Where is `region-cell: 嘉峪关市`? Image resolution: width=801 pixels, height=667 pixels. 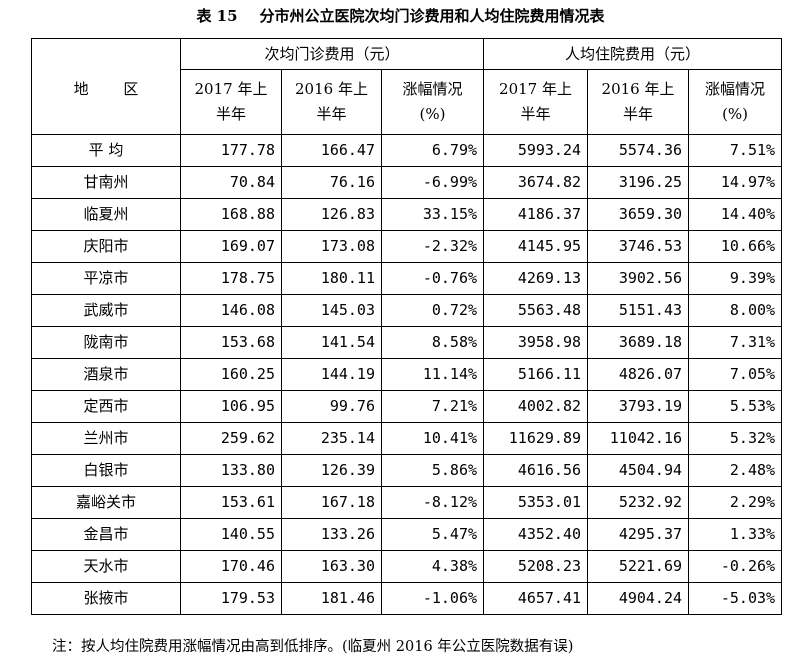
region-cell: 嘉峪关市 is located at coordinates (106, 502).